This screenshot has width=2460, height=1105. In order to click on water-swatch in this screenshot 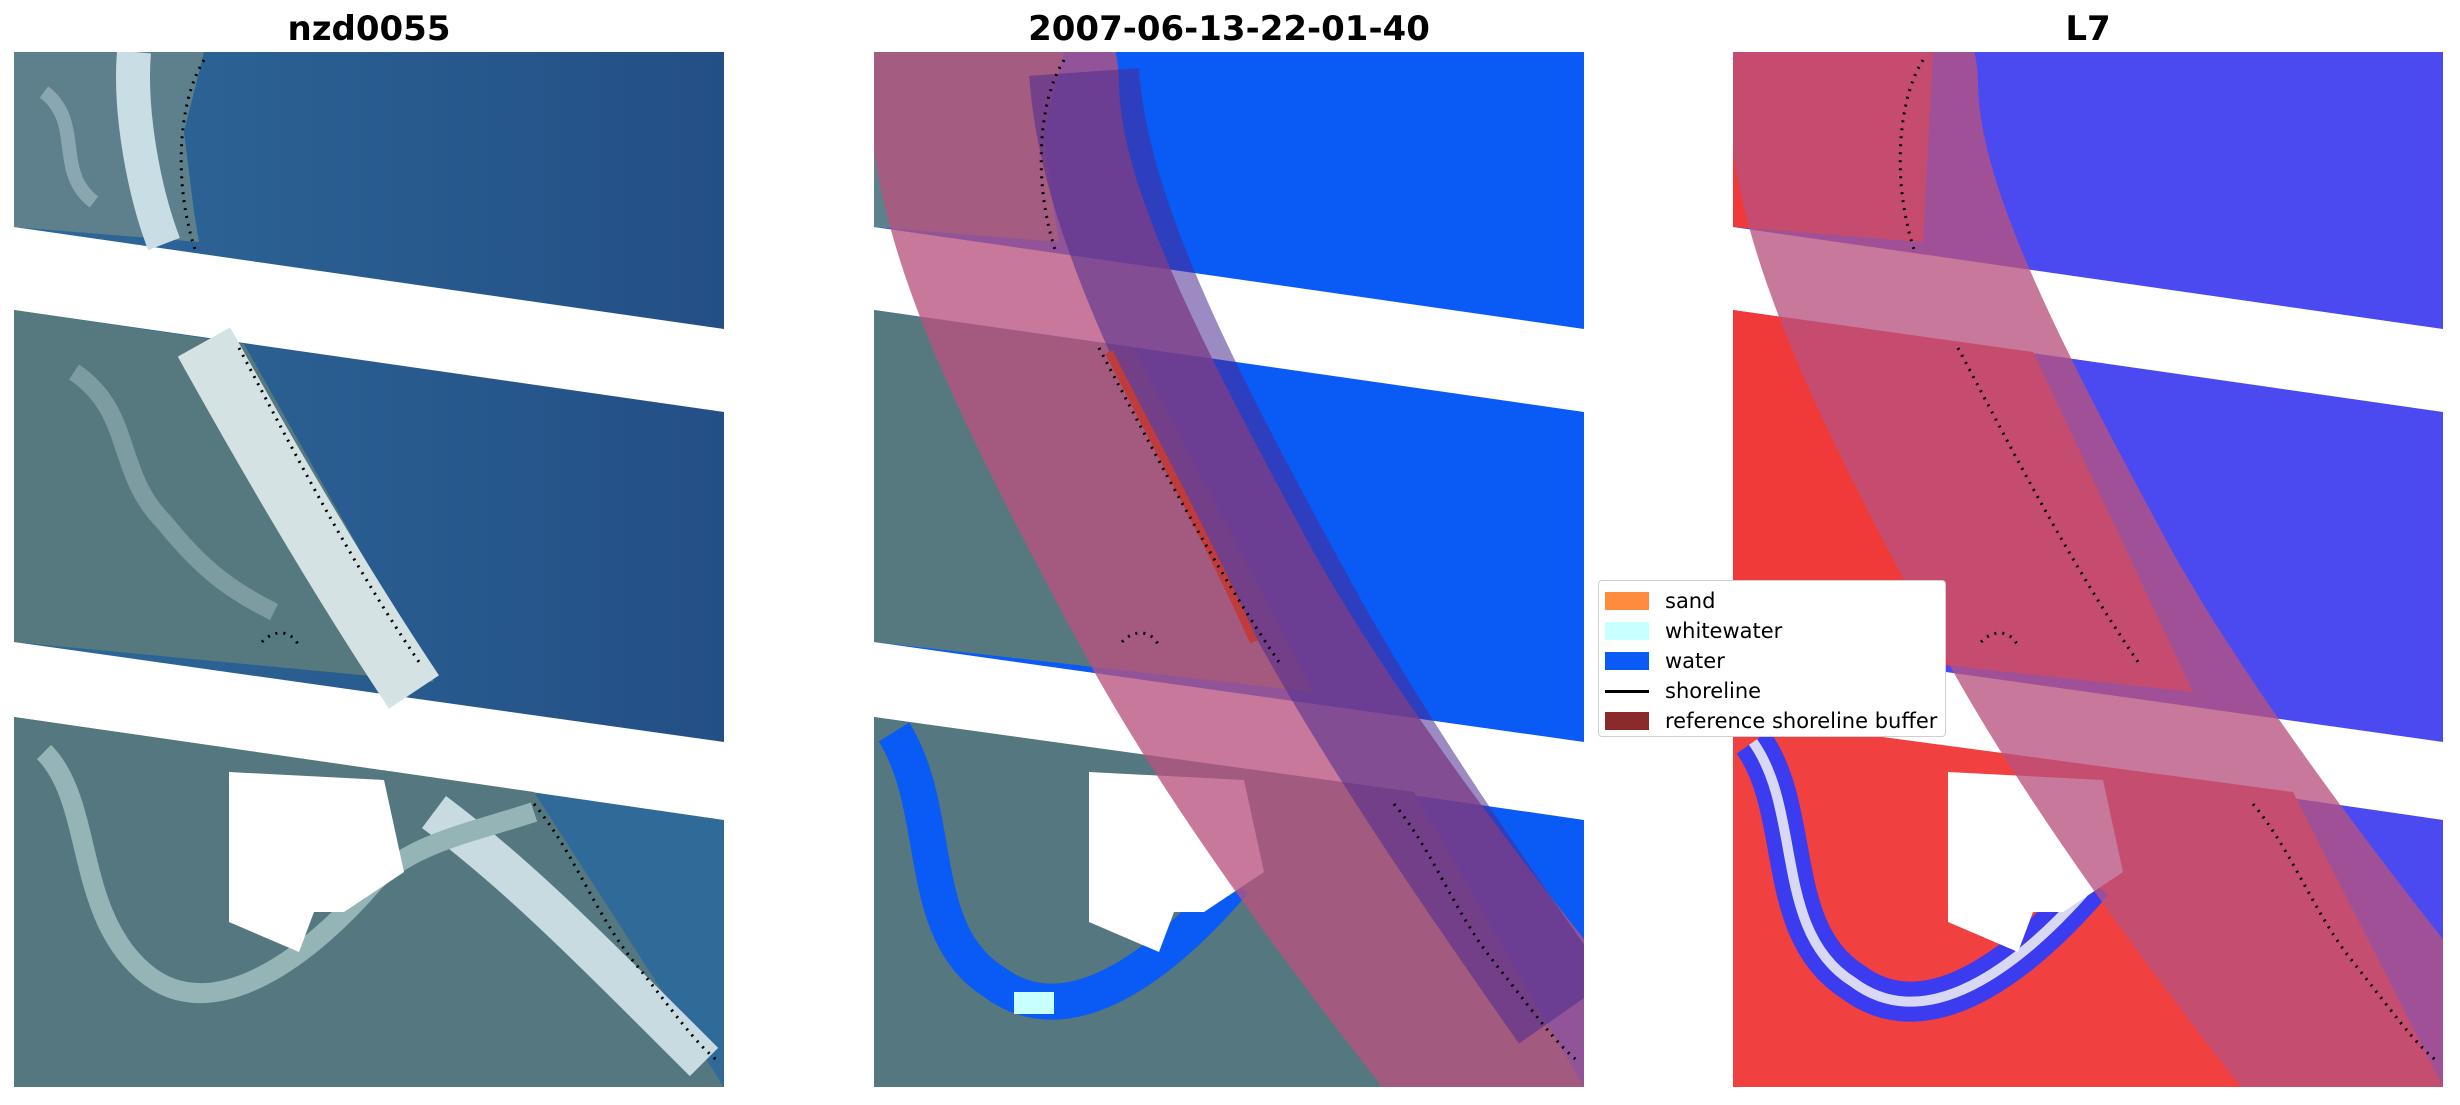, I will do `click(1627, 661)`.